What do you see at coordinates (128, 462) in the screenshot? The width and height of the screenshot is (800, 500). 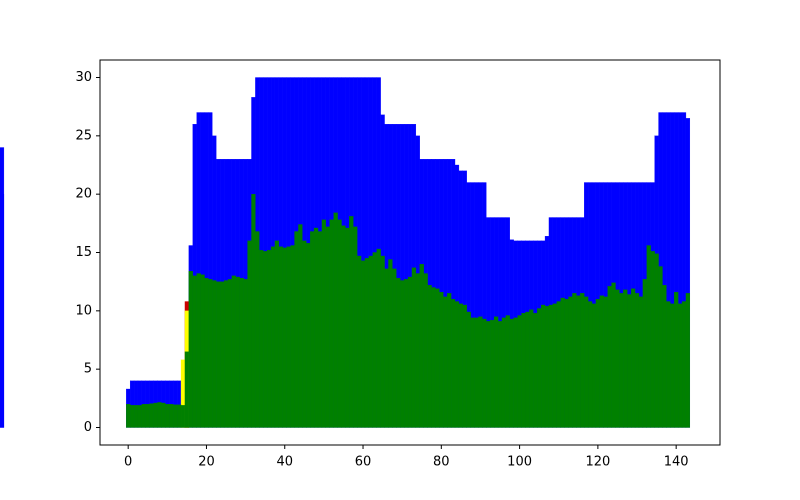 I see `x-tick-label: 0` at bounding box center [128, 462].